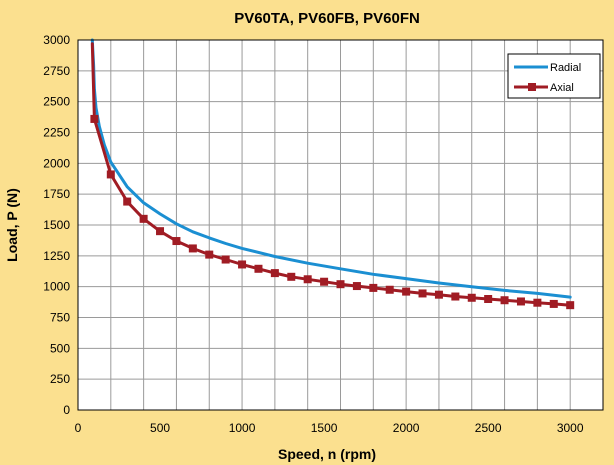 The image size is (614, 465). What do you see at coordinates (78, 428) in the screenshot?
I see `x-tick-label: 0` at bounding box center [78, 428].